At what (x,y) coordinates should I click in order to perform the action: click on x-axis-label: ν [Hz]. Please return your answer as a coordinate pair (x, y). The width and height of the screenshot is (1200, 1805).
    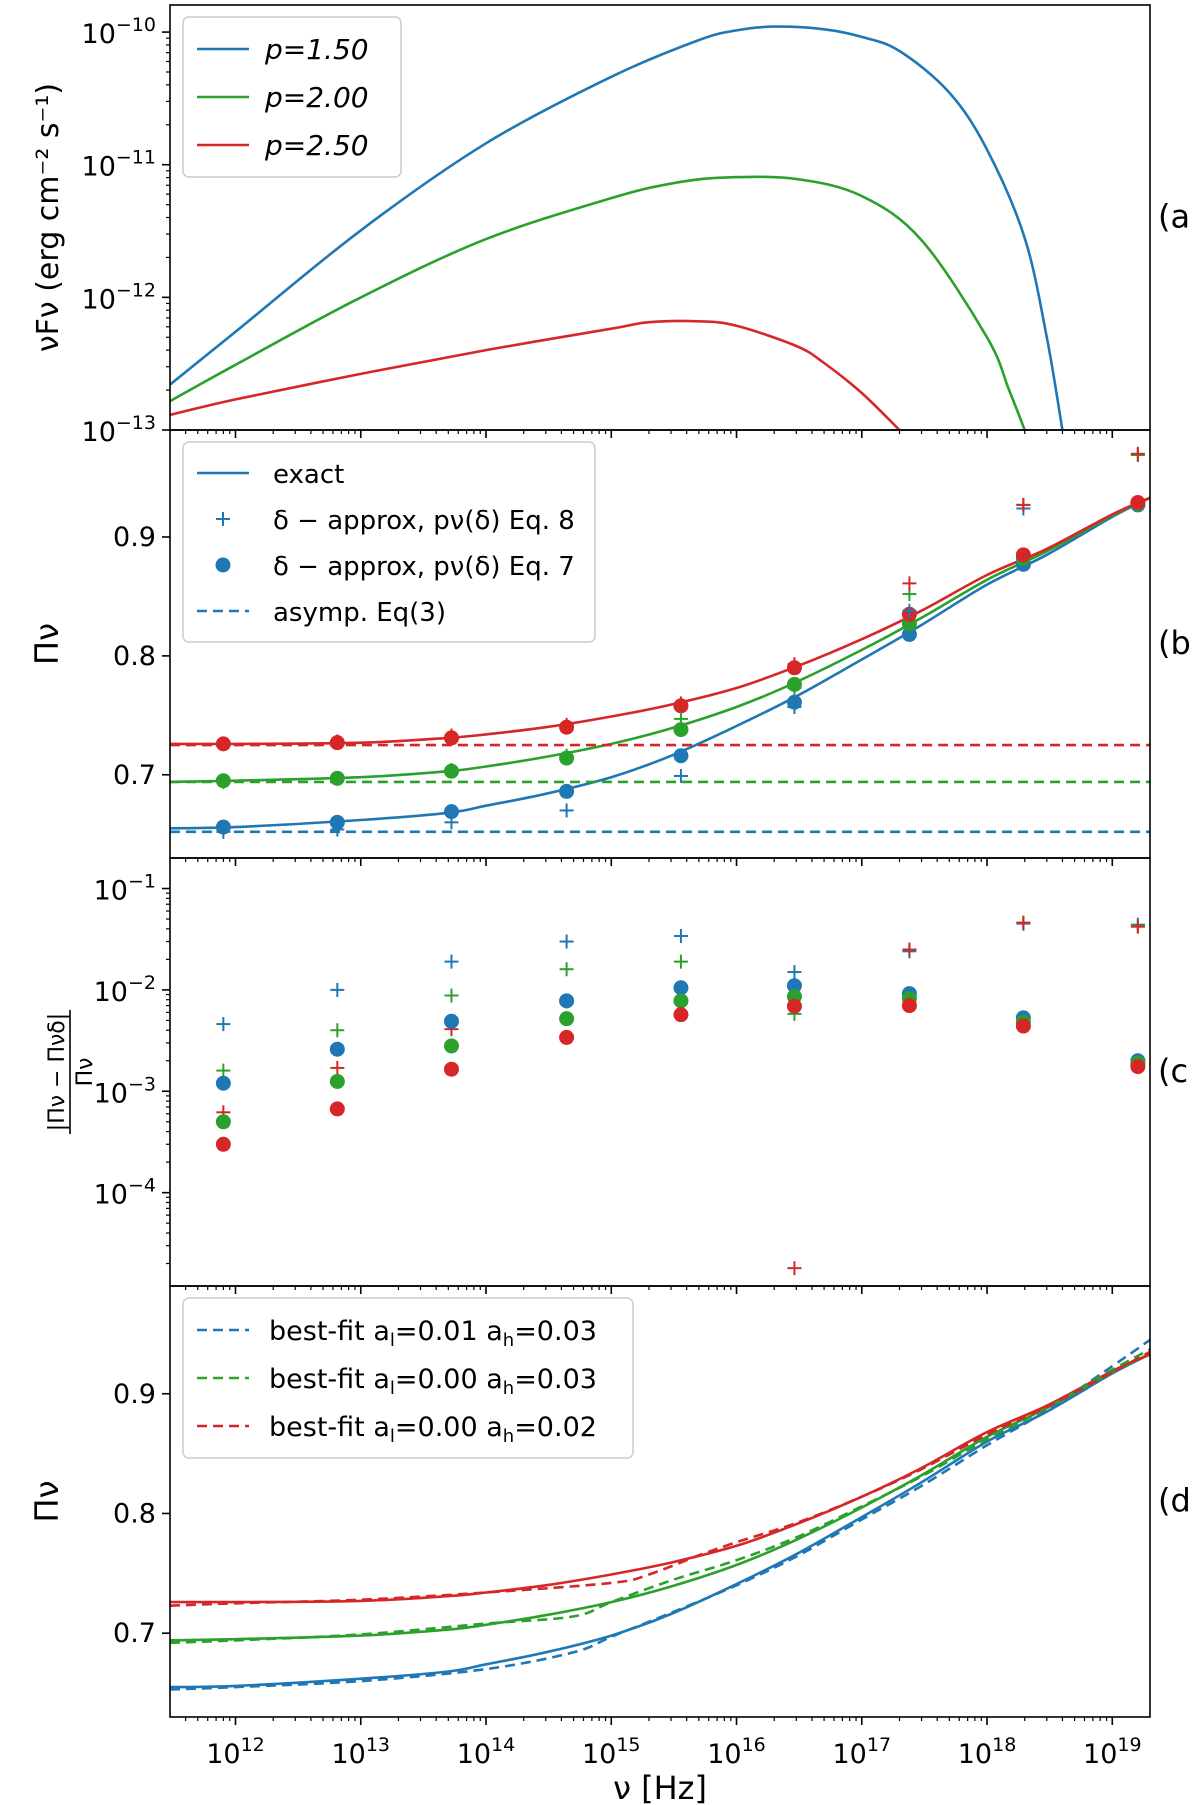
    Looking at the image, I should click on (660, 1787).